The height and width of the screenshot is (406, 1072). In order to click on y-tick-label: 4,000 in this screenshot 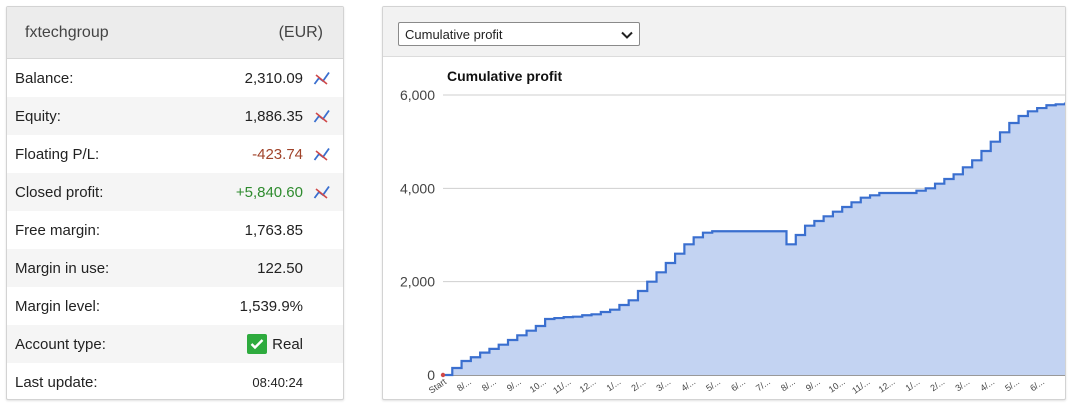, I will do `click(417, 188)`.